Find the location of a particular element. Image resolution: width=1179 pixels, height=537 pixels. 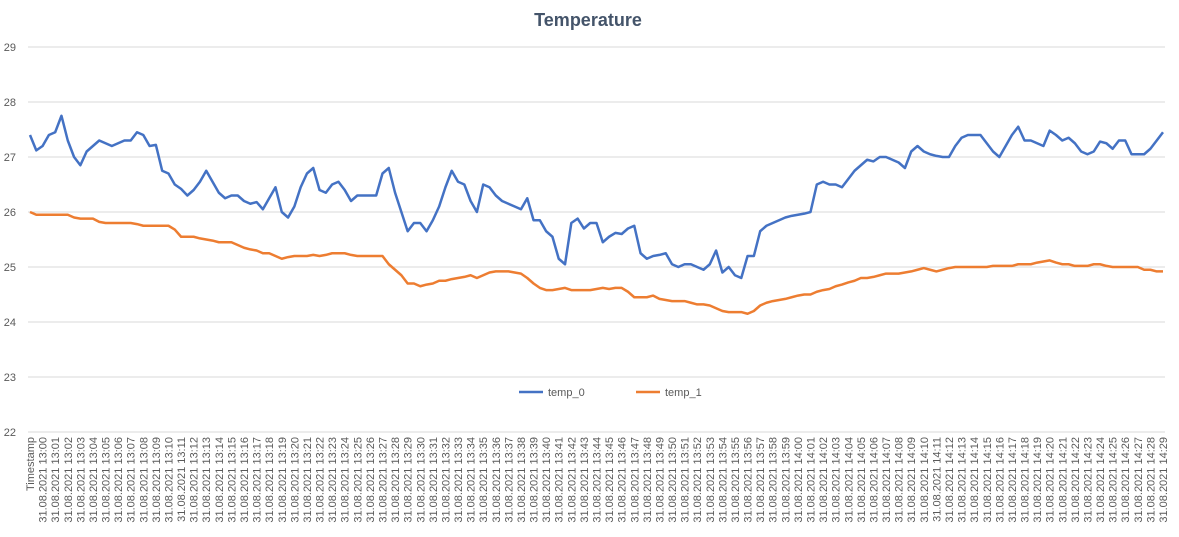

x-tick-label: 31.08.2021 13:36 is located at coordinates (497, 480).